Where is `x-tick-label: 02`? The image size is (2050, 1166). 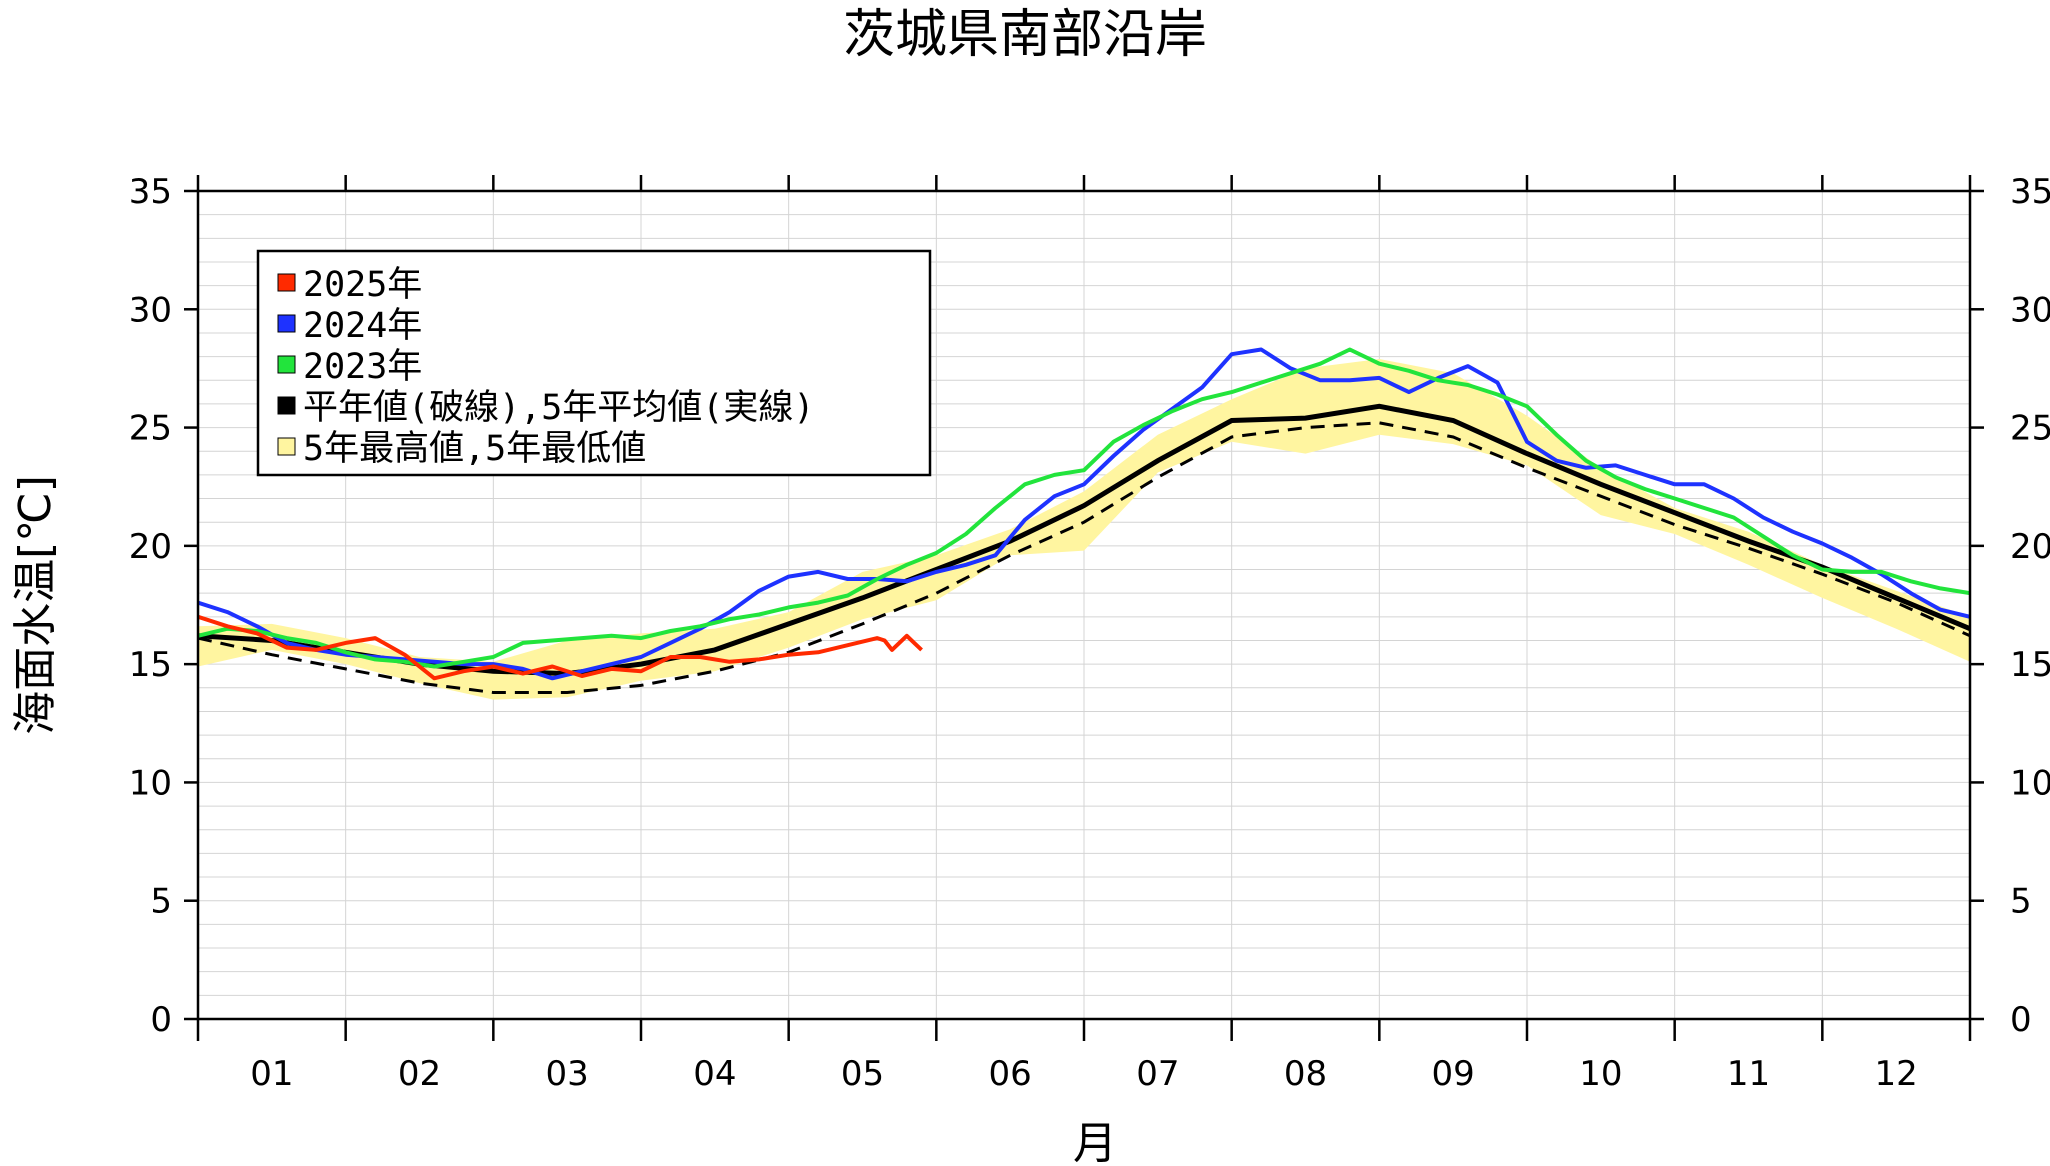 x-tick-label: 02 is located at coordinates (419, 1074).